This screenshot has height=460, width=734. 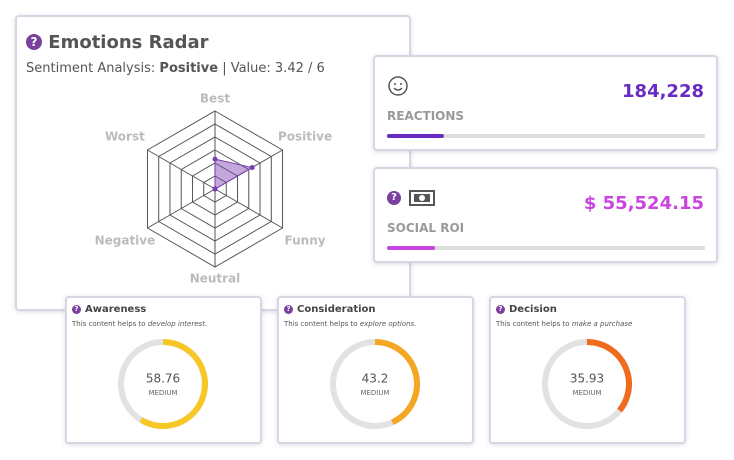 I want to click on gauge-header: ? Consideration, so click(x=330, y=309).